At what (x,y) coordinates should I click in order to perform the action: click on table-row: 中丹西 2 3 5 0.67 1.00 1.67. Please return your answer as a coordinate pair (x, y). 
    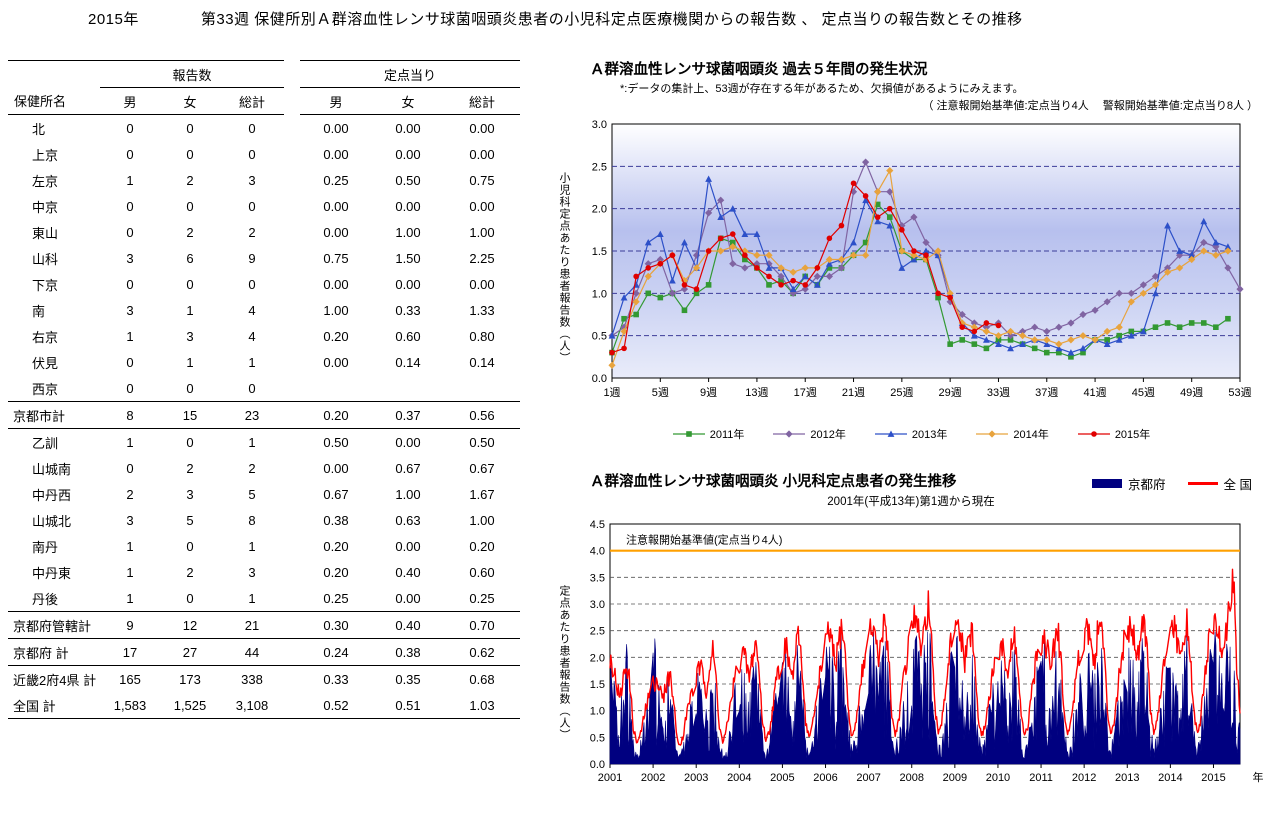
    Looking at the image, I should click on (264, 494).